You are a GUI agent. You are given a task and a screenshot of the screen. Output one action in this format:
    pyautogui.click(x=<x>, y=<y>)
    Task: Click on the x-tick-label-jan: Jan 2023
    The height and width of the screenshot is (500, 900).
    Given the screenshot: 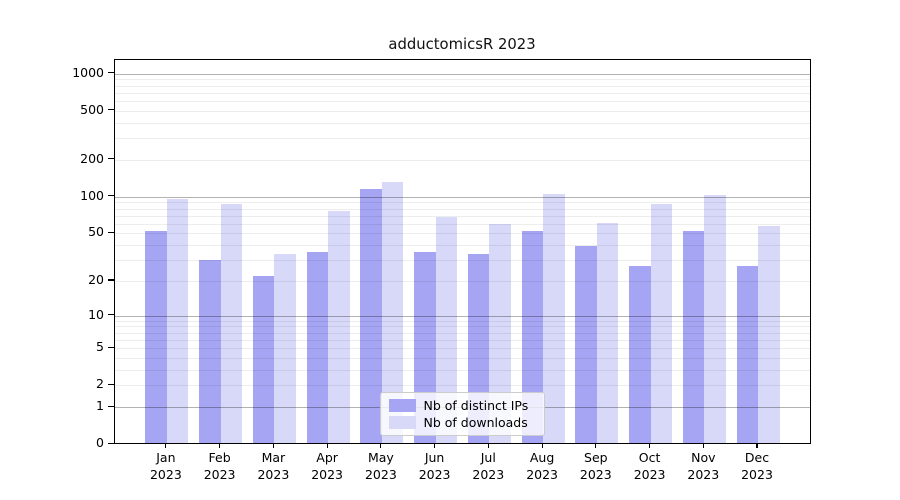 What is the action you would take?
    pyautogui.click(x=166, y=466)
    